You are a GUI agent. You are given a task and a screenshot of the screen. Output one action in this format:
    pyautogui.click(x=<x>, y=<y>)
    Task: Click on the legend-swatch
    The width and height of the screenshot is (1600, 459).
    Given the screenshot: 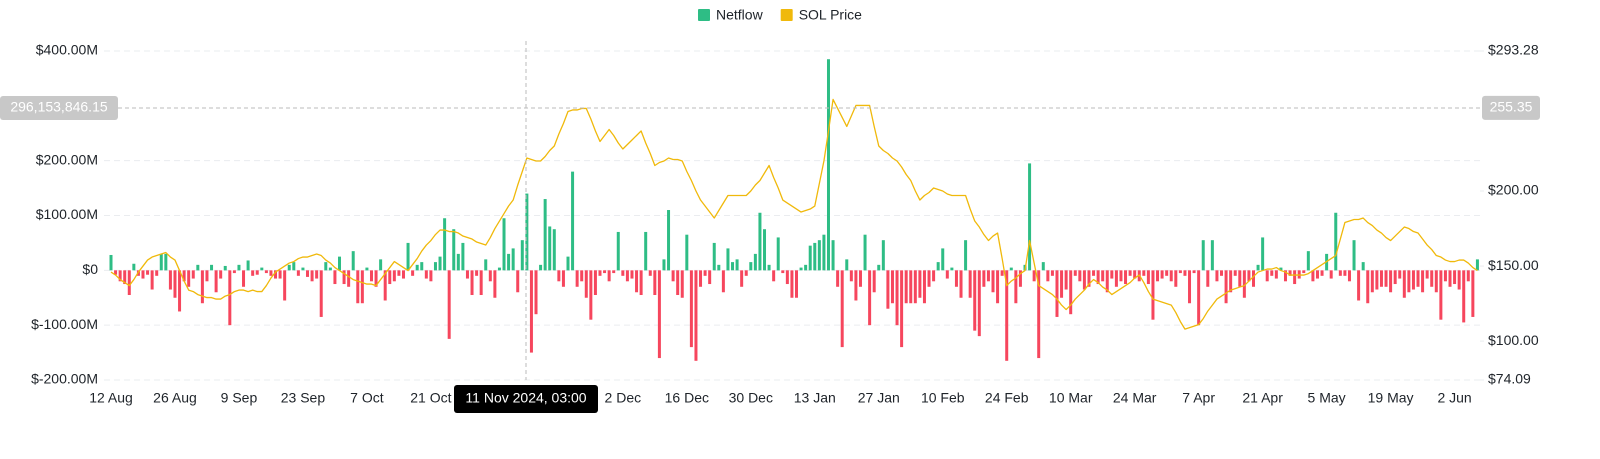 What is the action you would take?
    pyautogui.click(x=786, y=15)
    